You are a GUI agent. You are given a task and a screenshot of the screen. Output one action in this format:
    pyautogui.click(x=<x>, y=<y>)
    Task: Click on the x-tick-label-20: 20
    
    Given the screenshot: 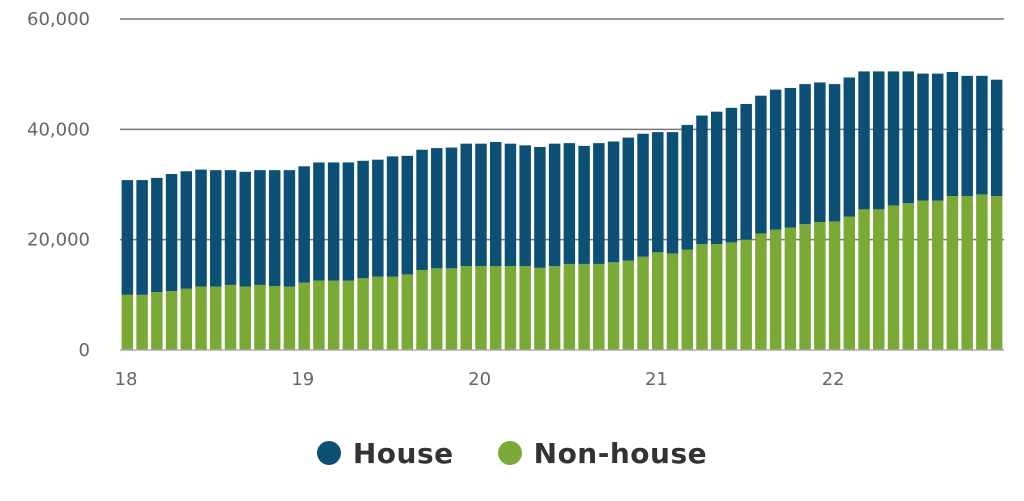 What is the action you would take?
    pyautogui.click(x=479, y=379)
    